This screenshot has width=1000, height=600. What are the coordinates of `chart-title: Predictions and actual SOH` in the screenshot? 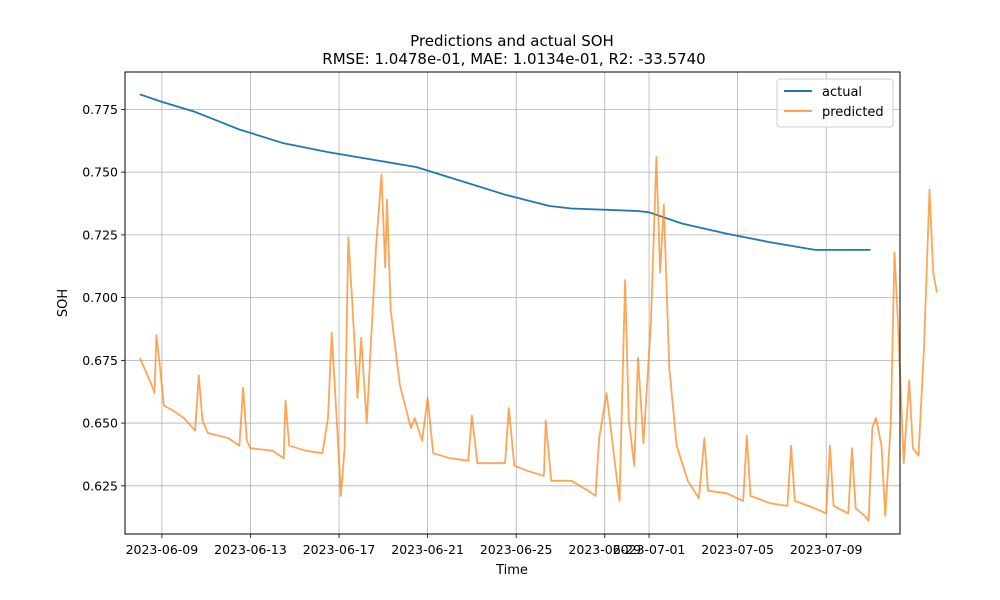 It's located at (512, 41).